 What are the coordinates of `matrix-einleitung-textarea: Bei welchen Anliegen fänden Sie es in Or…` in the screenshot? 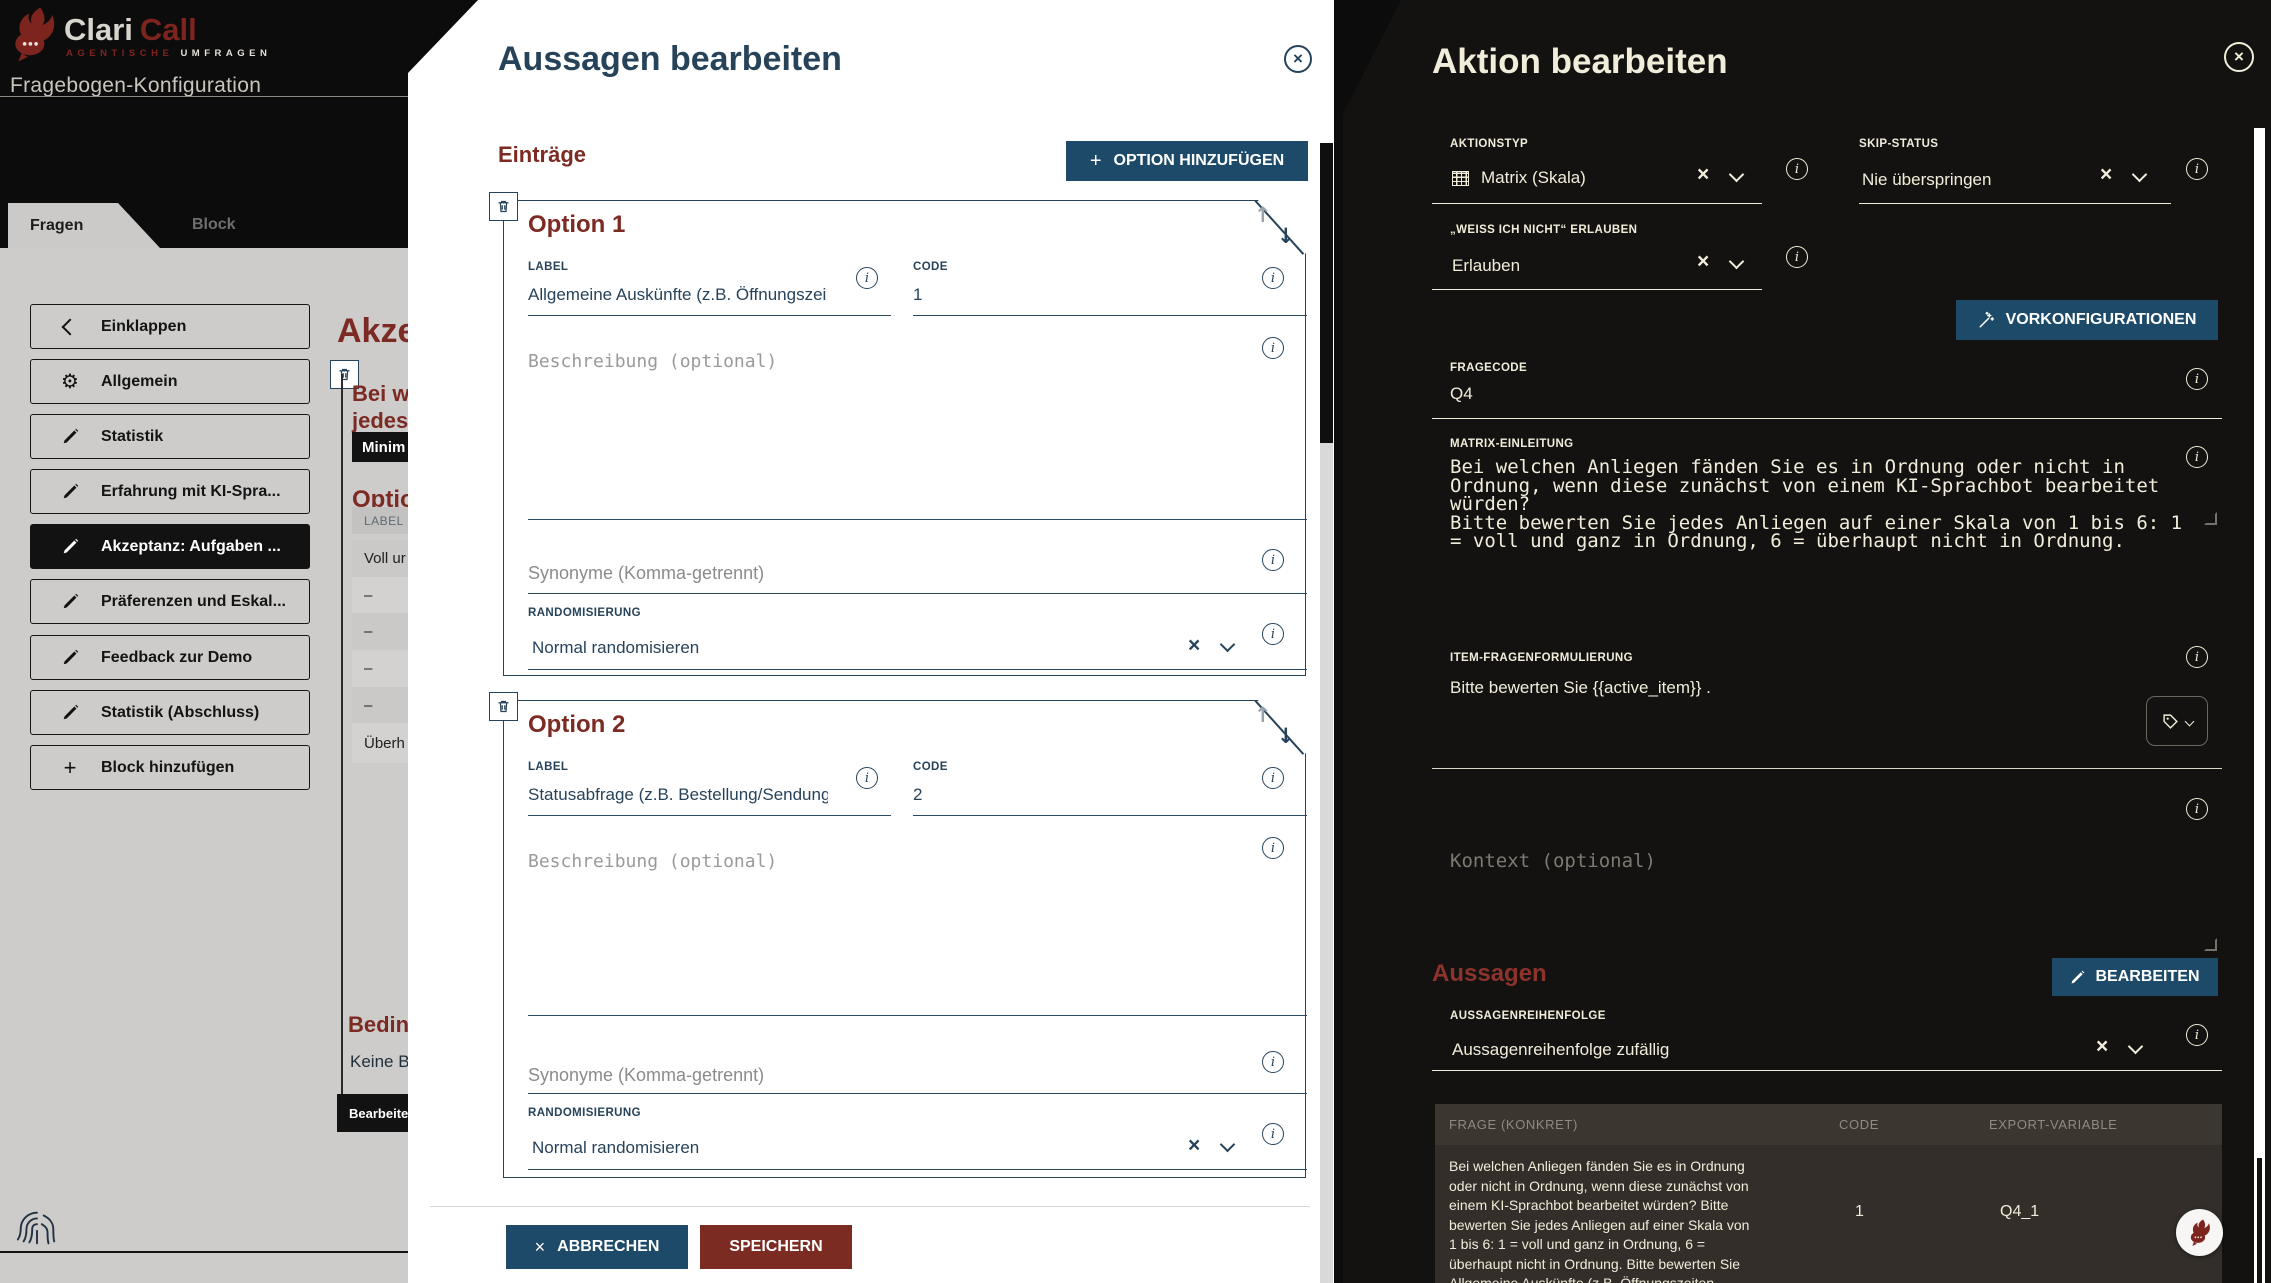 It's located at (1816, 504).